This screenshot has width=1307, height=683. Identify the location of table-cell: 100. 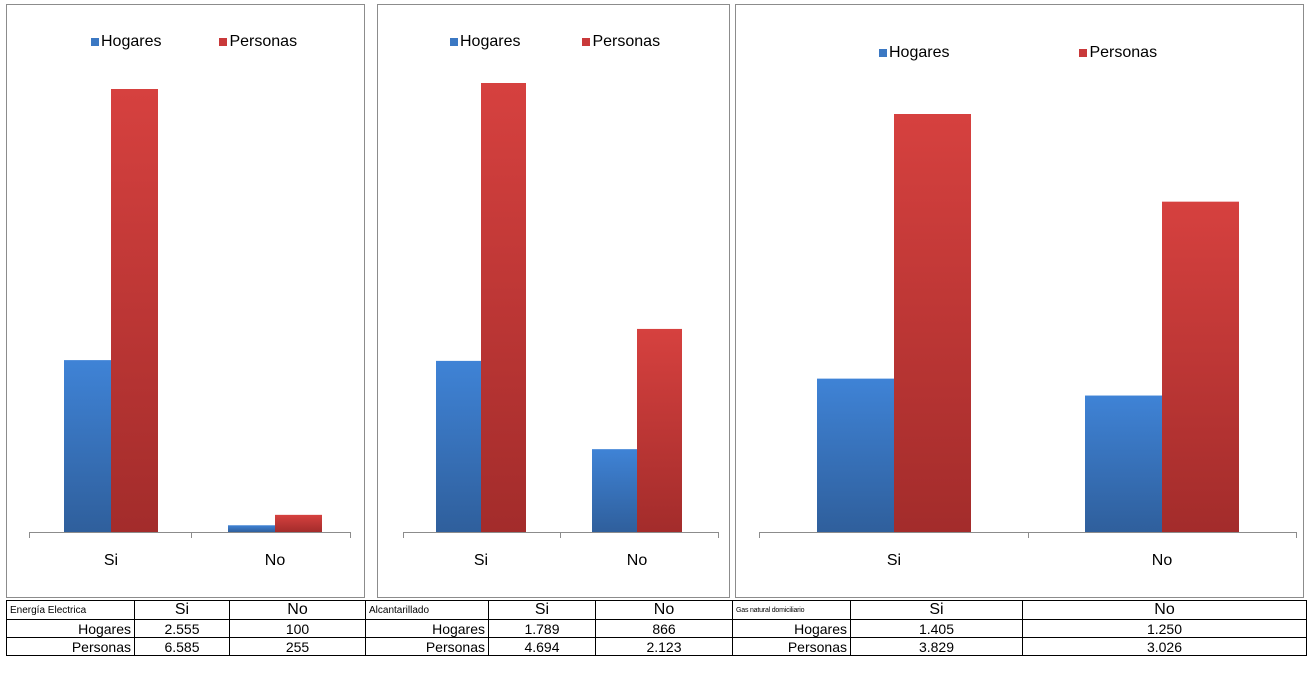
(297, 628).